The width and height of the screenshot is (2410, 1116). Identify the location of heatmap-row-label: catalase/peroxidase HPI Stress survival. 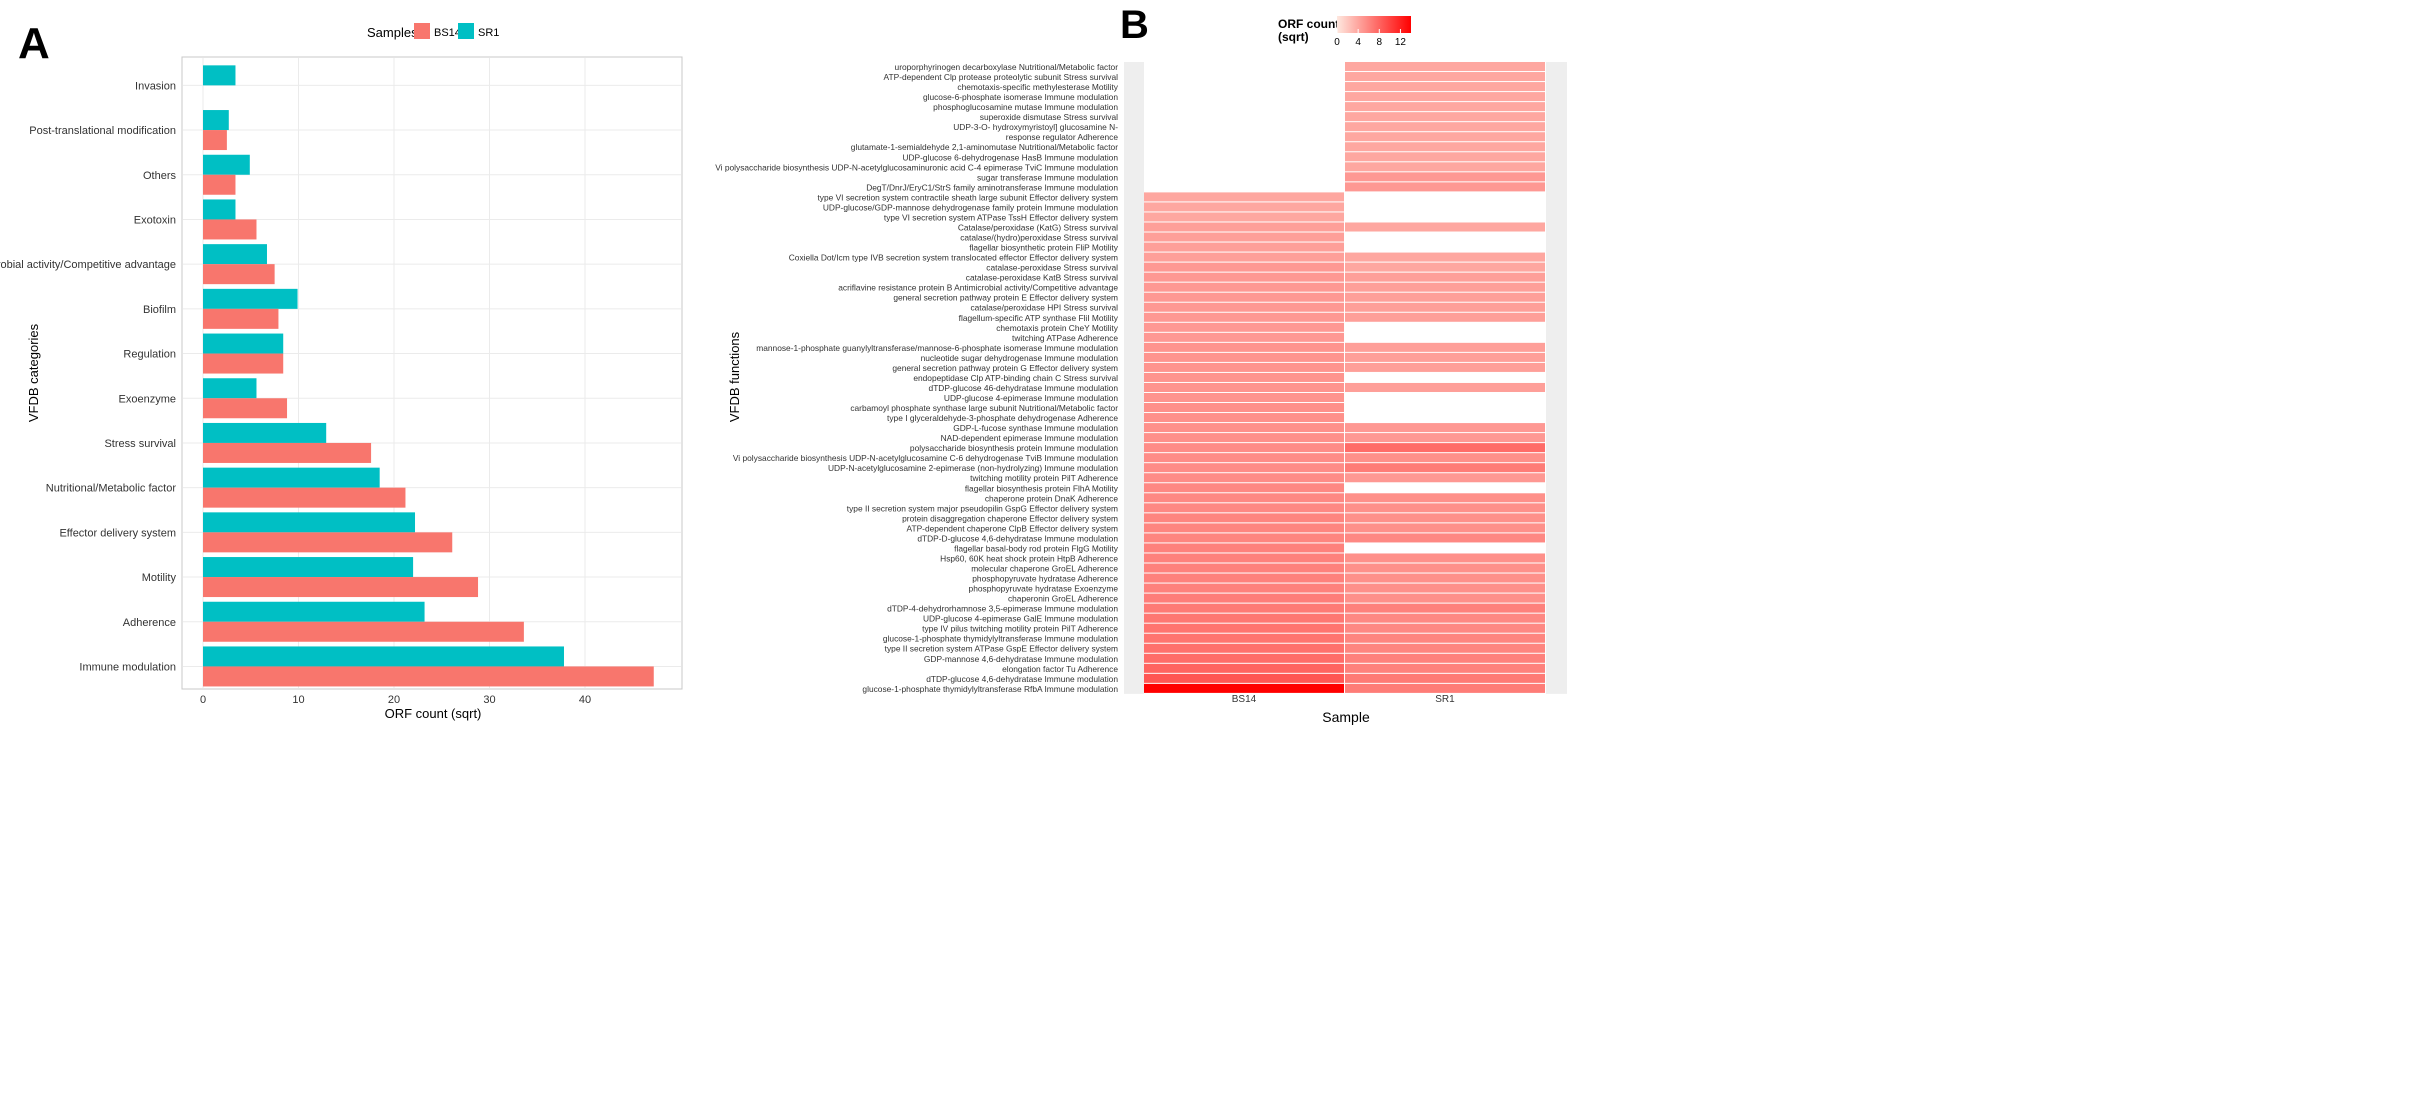
(1044, 308).